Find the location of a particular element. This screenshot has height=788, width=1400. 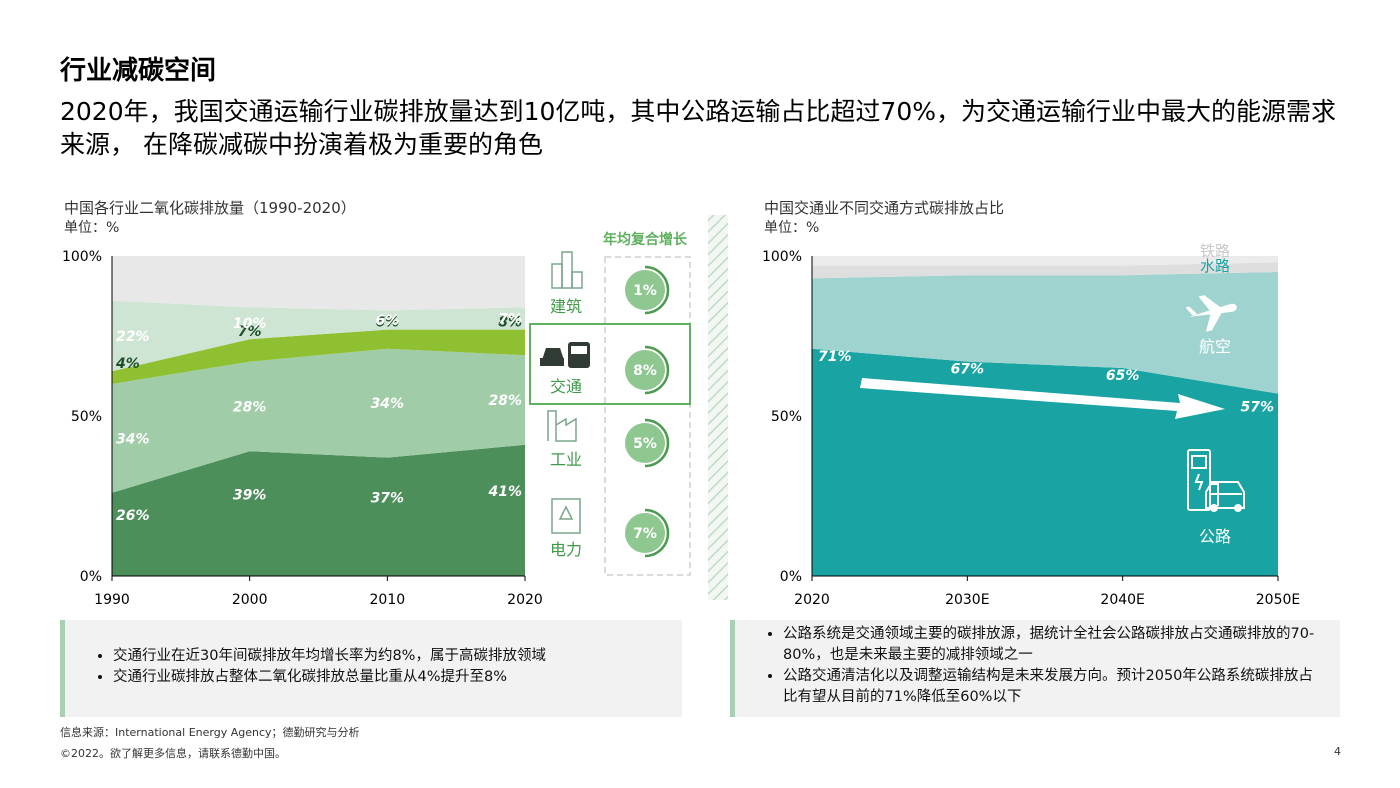

right-chart-title: 中国交通业不同交通方式碳排放占比 is located at coordinates (884, 208).